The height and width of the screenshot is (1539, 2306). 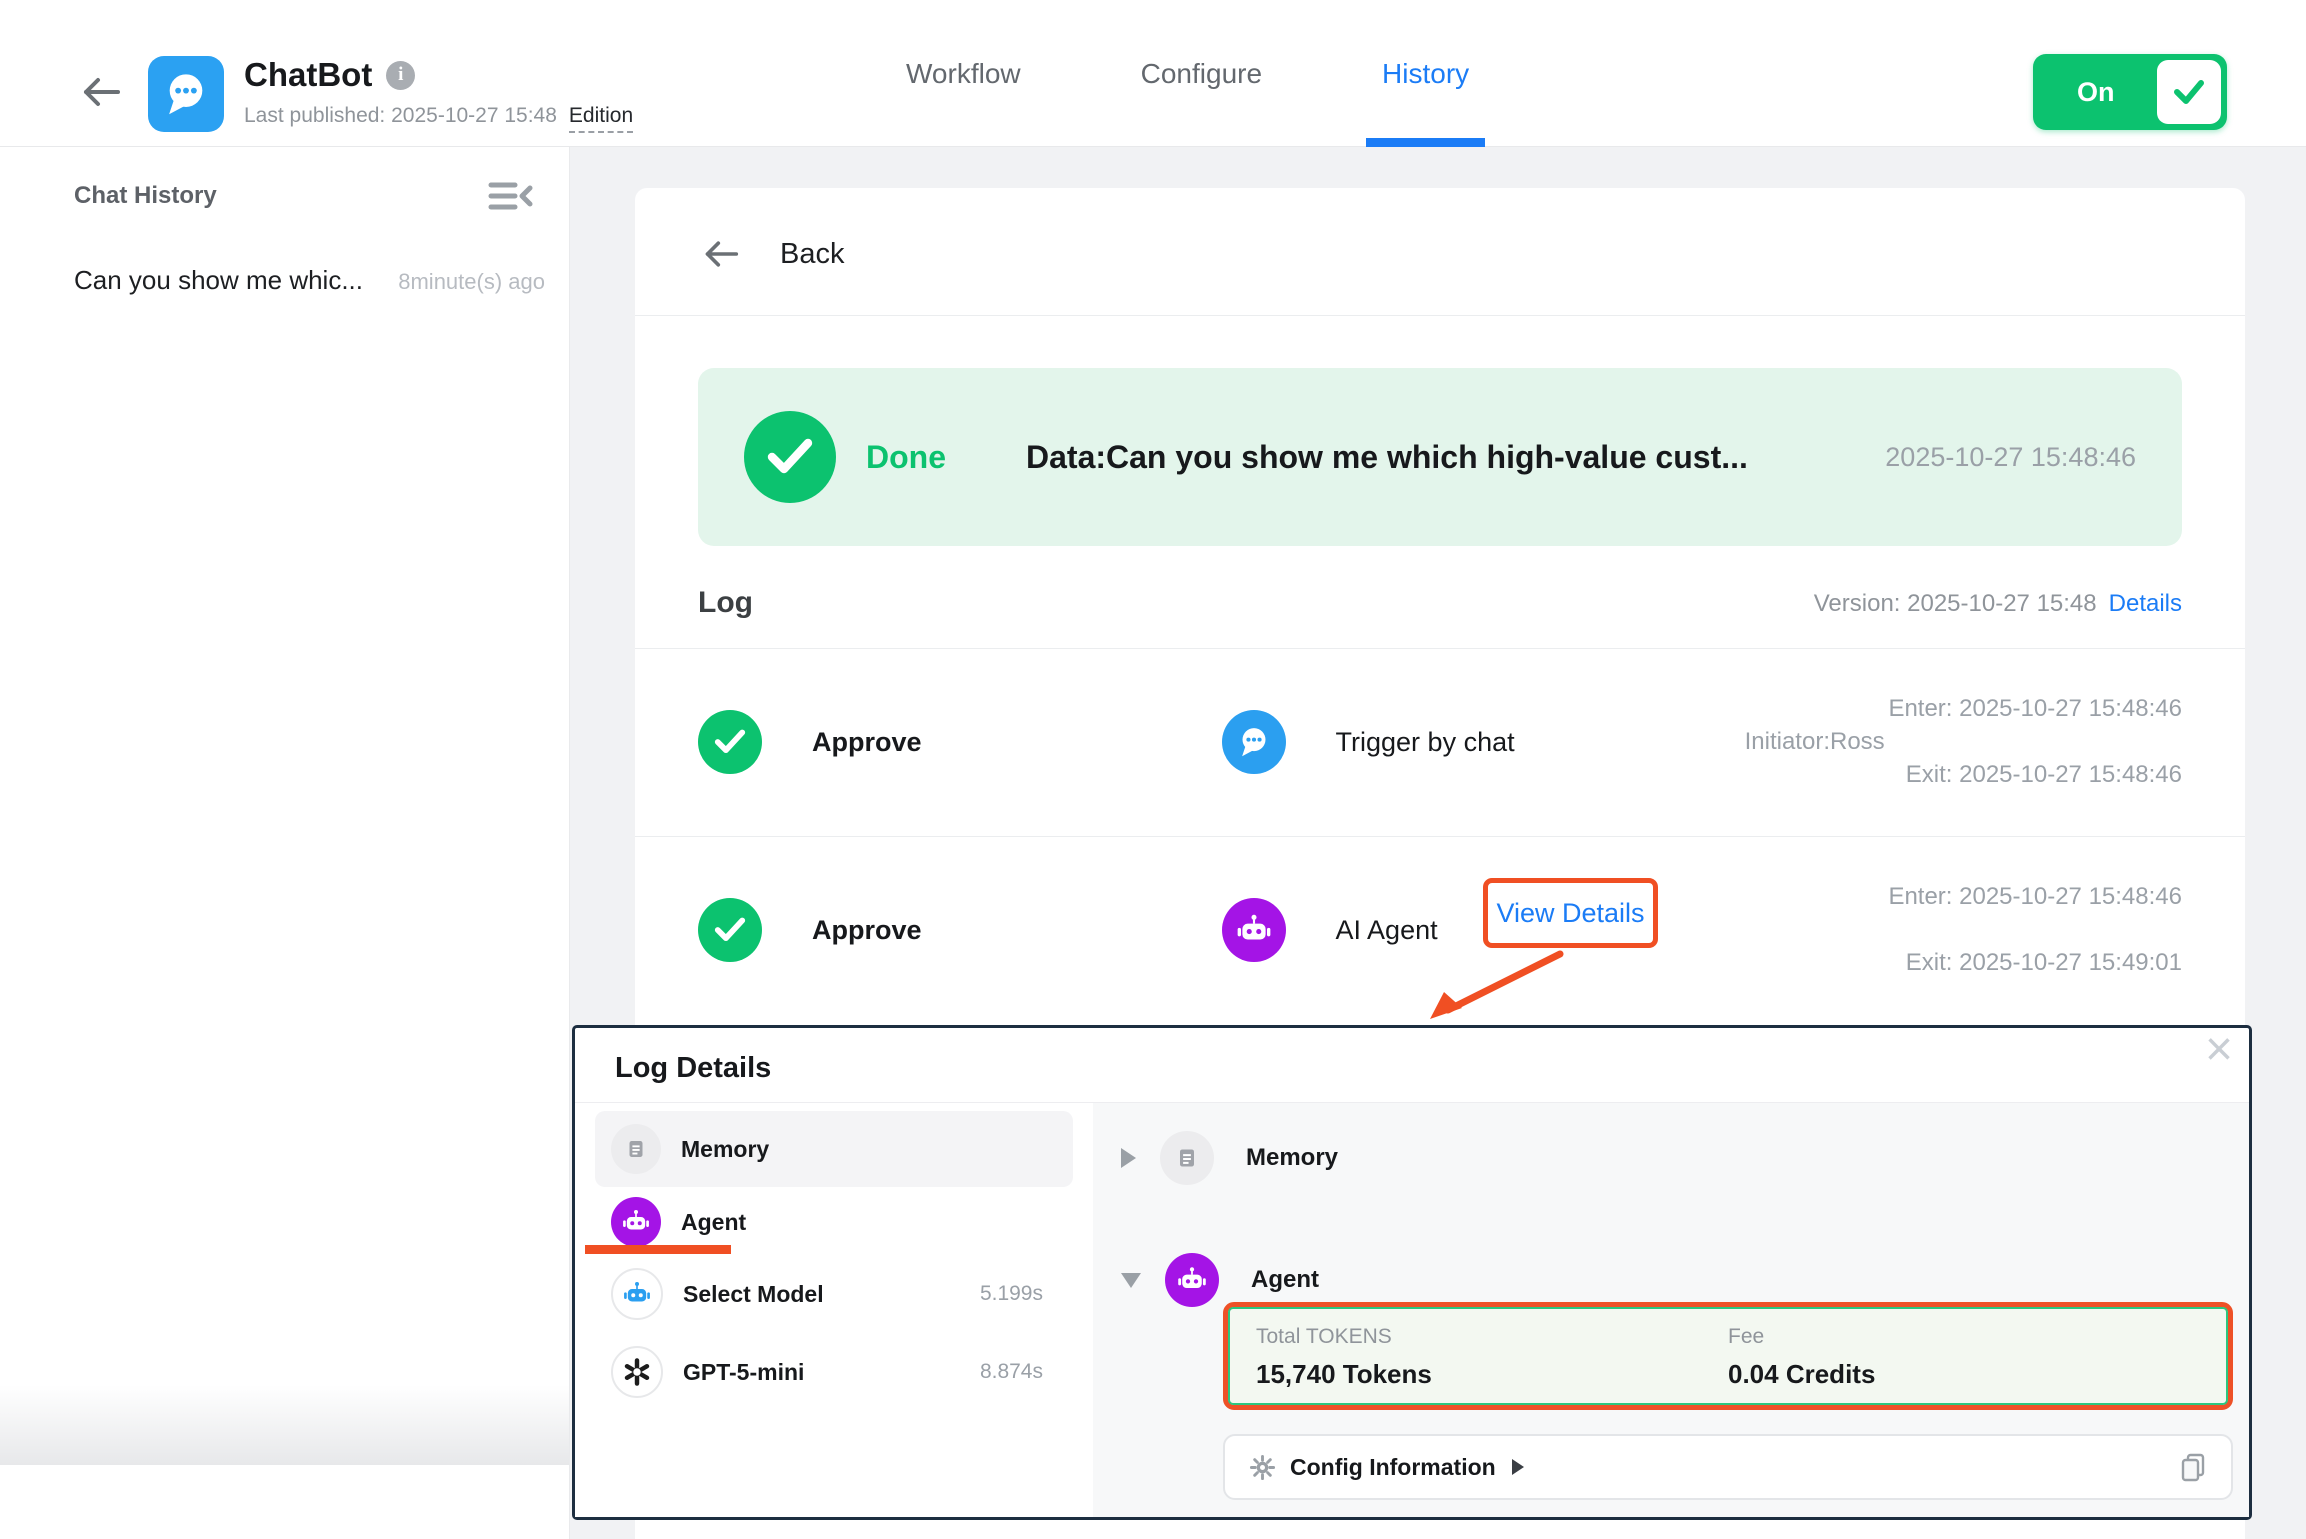 I want to click on exit-time: Exit: 2025-10-27 15:49:01, so click(x=2043, y=962).